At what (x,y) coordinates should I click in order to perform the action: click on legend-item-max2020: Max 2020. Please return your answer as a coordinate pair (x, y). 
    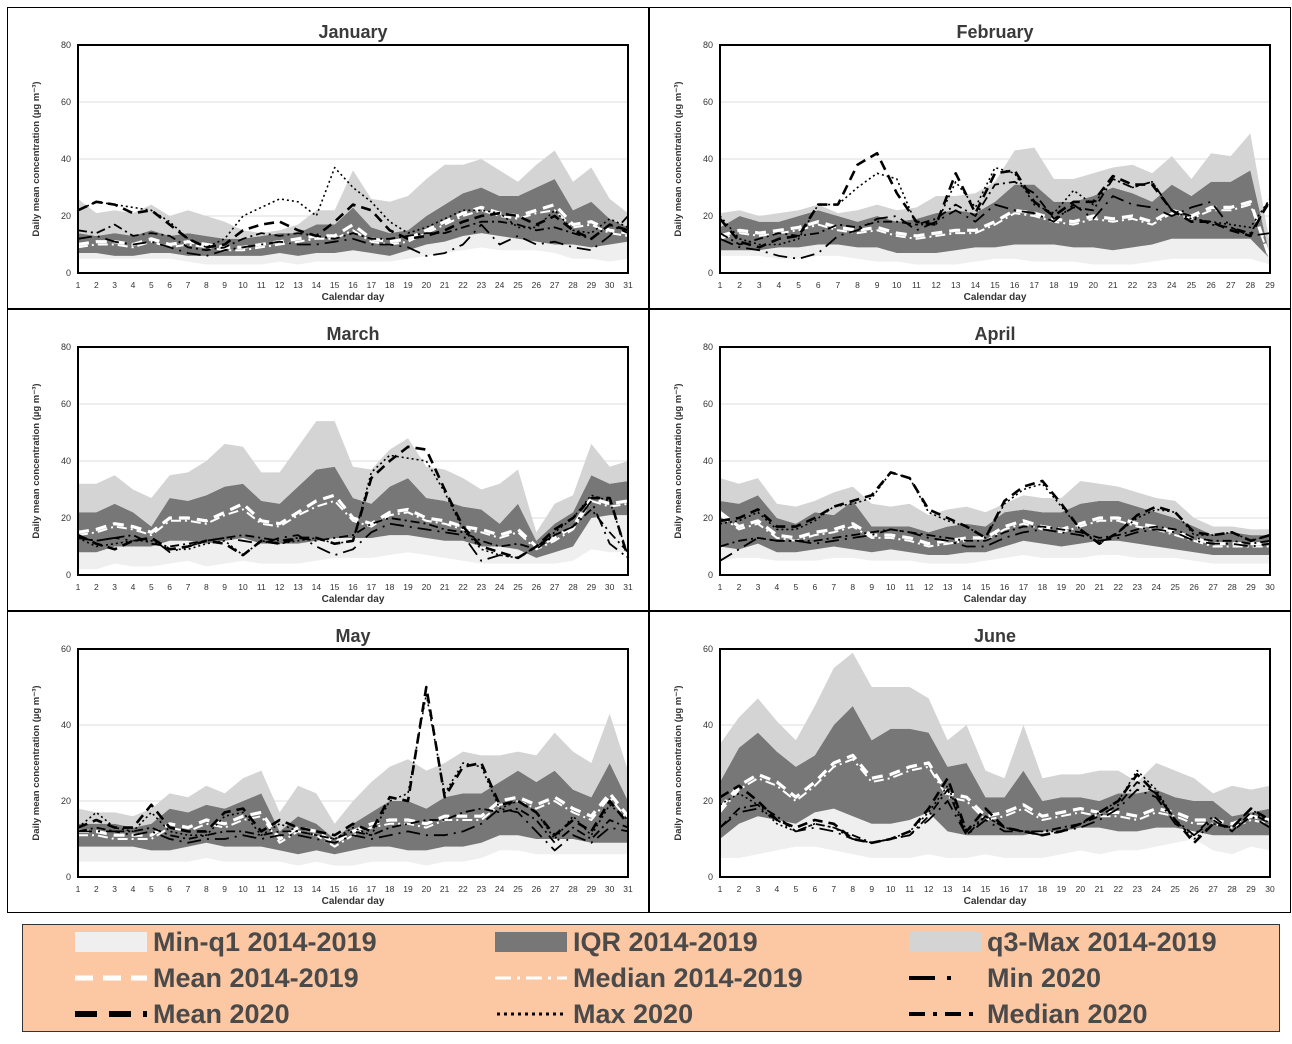
    Looking at the image, I should click on (594, 1014).